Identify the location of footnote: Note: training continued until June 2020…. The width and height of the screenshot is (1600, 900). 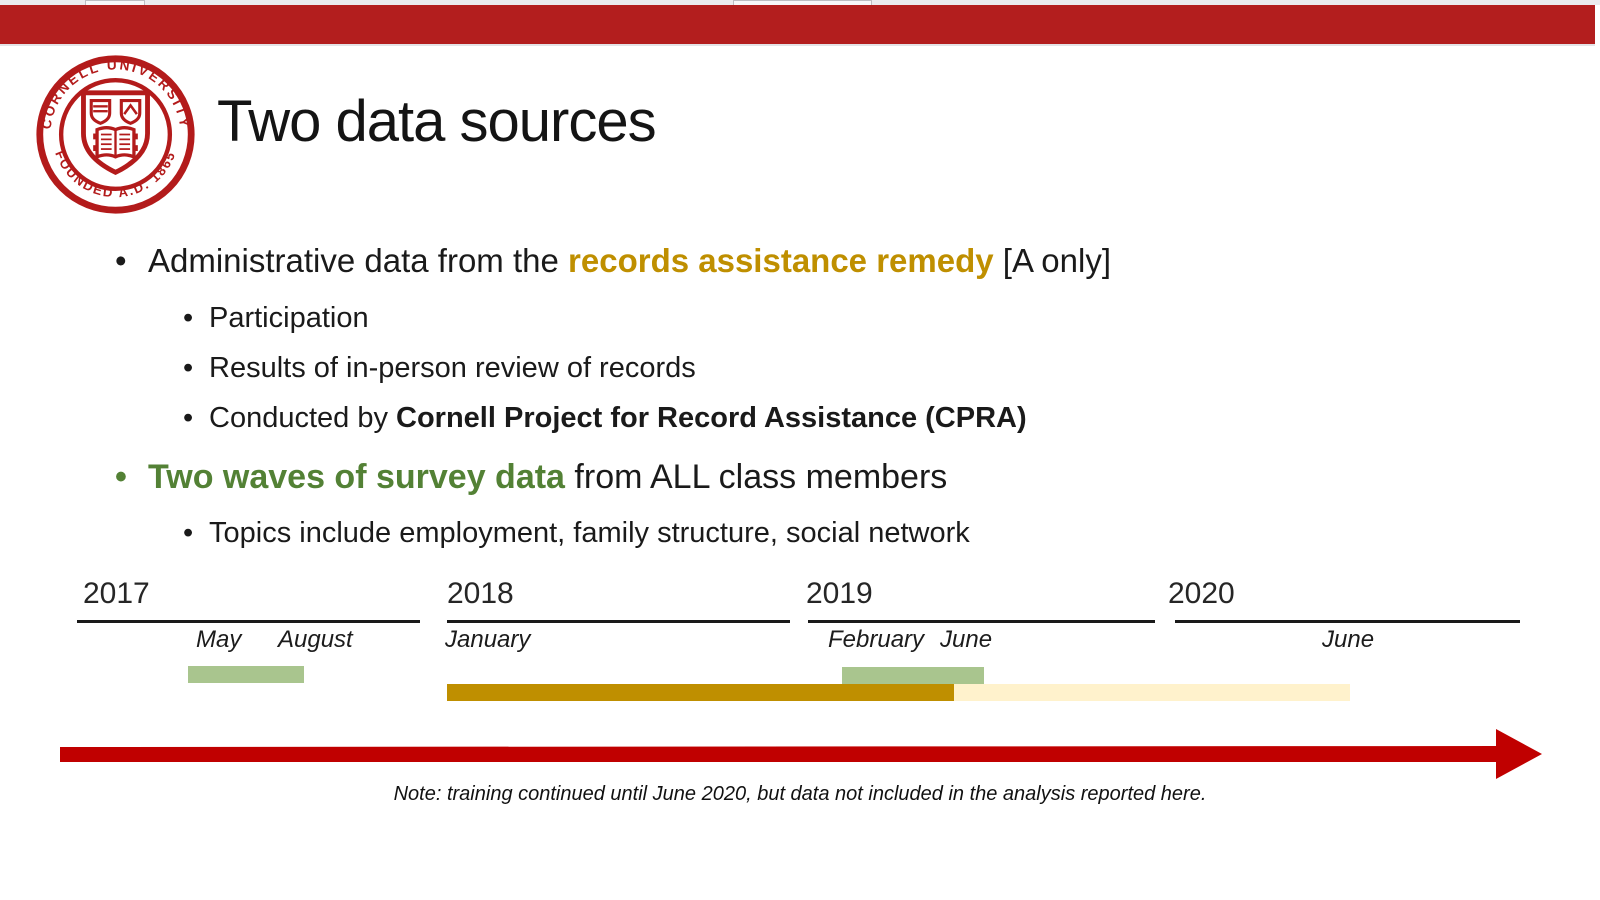
(800, 794).